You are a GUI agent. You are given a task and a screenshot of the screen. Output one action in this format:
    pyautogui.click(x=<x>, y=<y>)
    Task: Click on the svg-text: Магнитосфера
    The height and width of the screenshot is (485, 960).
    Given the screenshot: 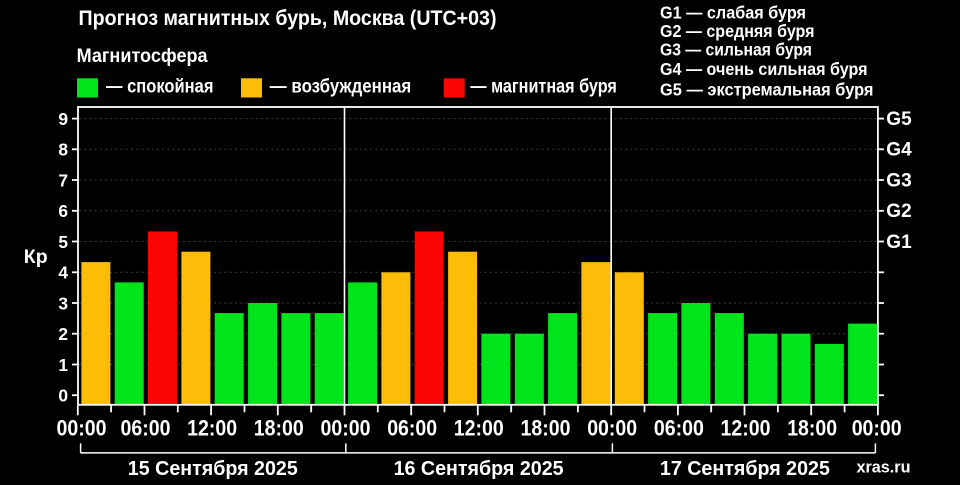 What is the action you would take?
    pyautogui.click(x=142, y=56)
    